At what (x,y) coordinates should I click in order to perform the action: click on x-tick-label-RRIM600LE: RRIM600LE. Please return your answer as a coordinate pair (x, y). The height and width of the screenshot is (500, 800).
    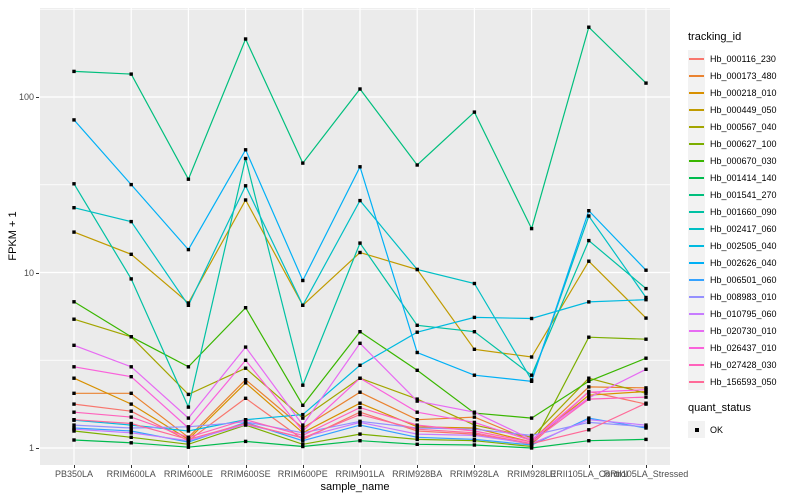
    Looking at the image, I should click on (188, 474).